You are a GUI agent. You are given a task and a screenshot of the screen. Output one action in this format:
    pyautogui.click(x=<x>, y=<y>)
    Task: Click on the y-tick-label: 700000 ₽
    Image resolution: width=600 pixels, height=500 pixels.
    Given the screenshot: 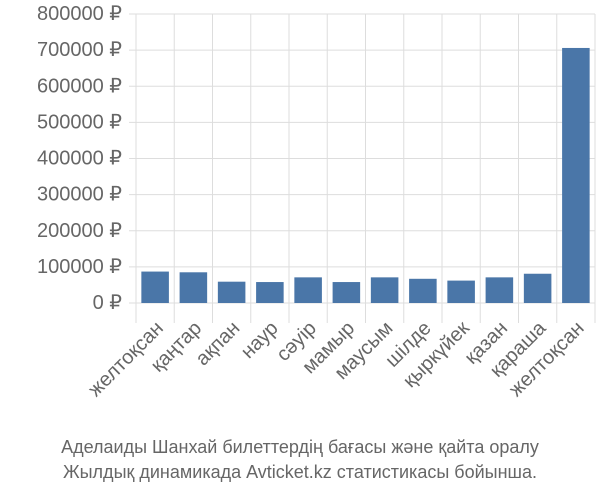 What is the action you would take?
    pyautogui.click(x=79, y=50)
    